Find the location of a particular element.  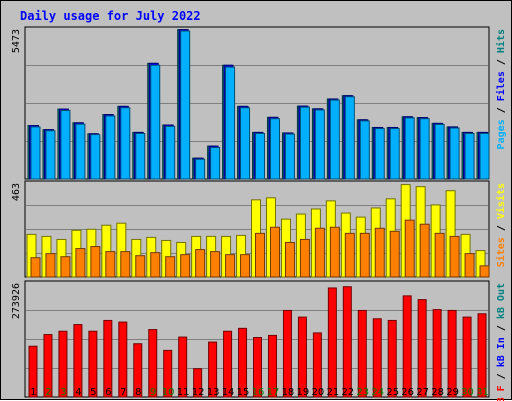

panel-legend: Sites / Visits is located at coordinates (501, 225).